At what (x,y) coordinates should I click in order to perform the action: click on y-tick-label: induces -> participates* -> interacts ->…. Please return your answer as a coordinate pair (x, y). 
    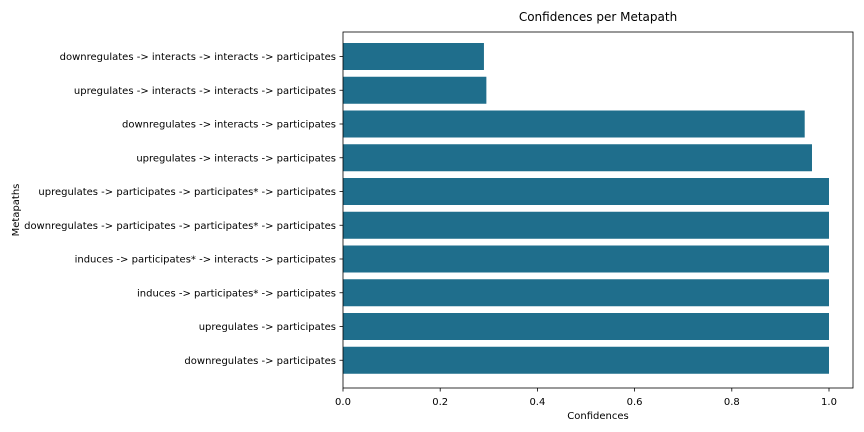
    Looking at the image, I should click on (205, 260).